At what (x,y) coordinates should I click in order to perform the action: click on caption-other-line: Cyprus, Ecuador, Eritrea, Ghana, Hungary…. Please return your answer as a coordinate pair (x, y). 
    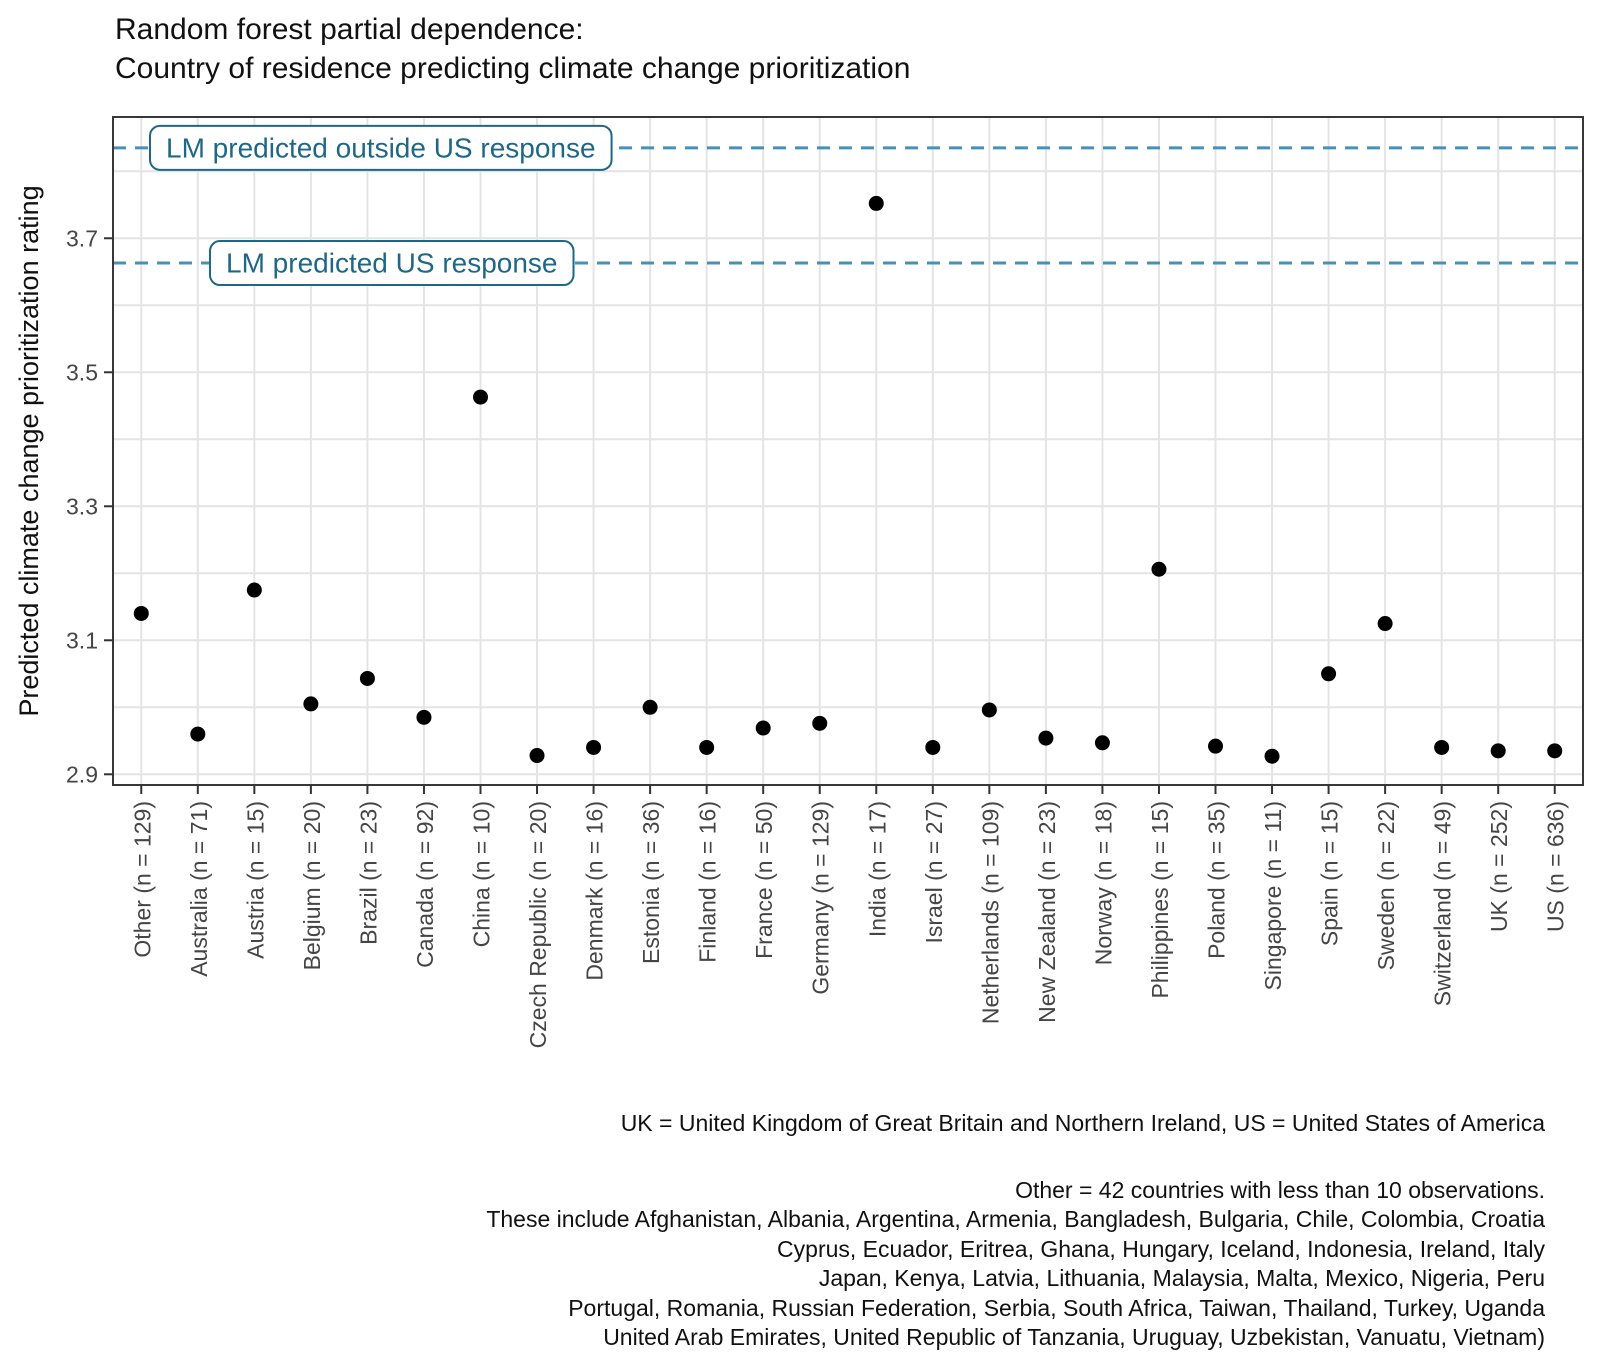
    Looking at the image, I should click on (1161, 1248).